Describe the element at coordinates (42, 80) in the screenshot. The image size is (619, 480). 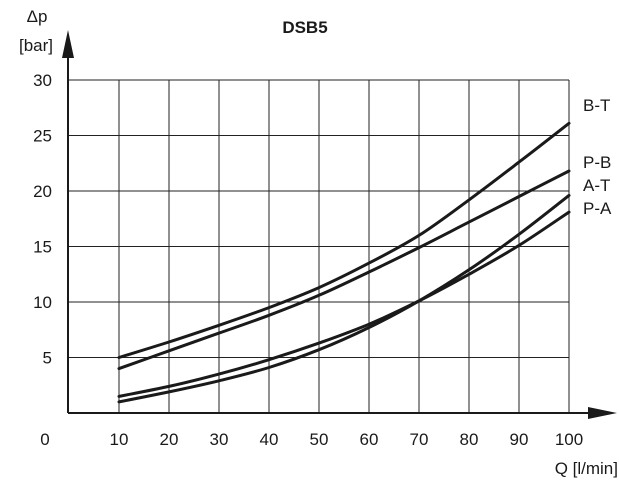
I see `y-tick-label-30: 30` at that location.